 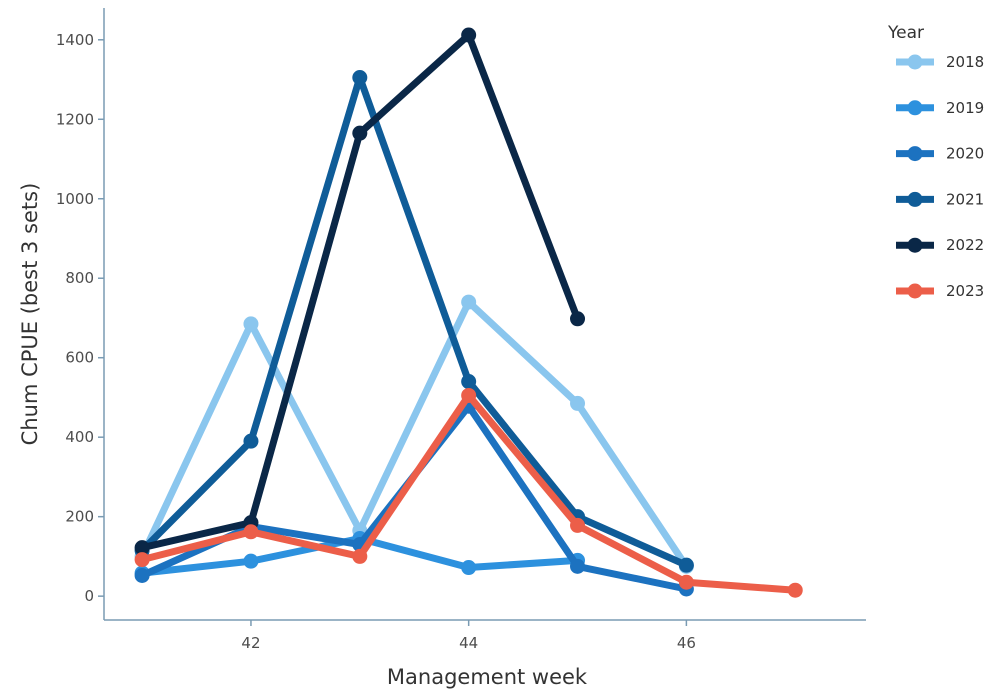 What do you see at coordinates (965, 199) in the screenshot?
I see `legend-label: 2021` at bounding box center [965, 199].